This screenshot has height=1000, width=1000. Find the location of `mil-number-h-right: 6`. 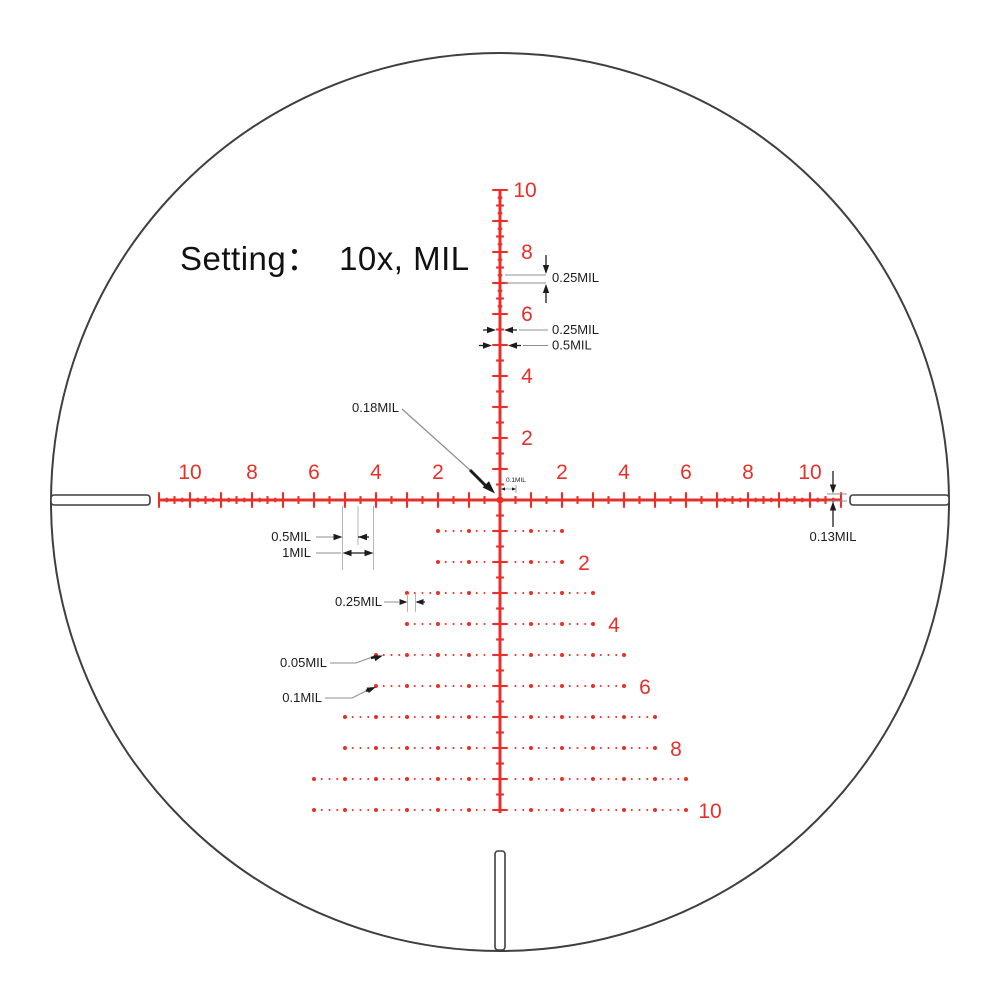

mil-number-h-right: 6 is located at coordinates (686, 472).